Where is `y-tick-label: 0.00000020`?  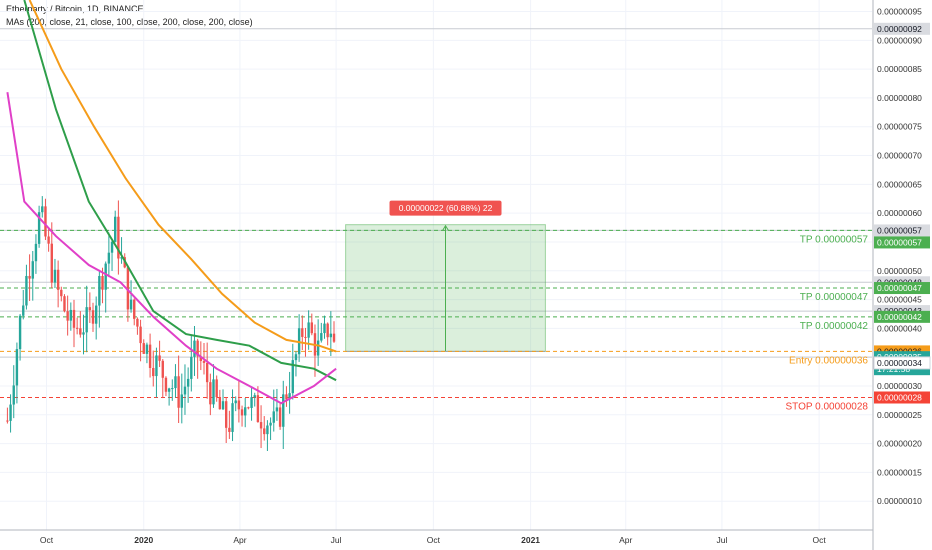
y-tick-label: 0.00000020 is located at coordinates (899, 444).